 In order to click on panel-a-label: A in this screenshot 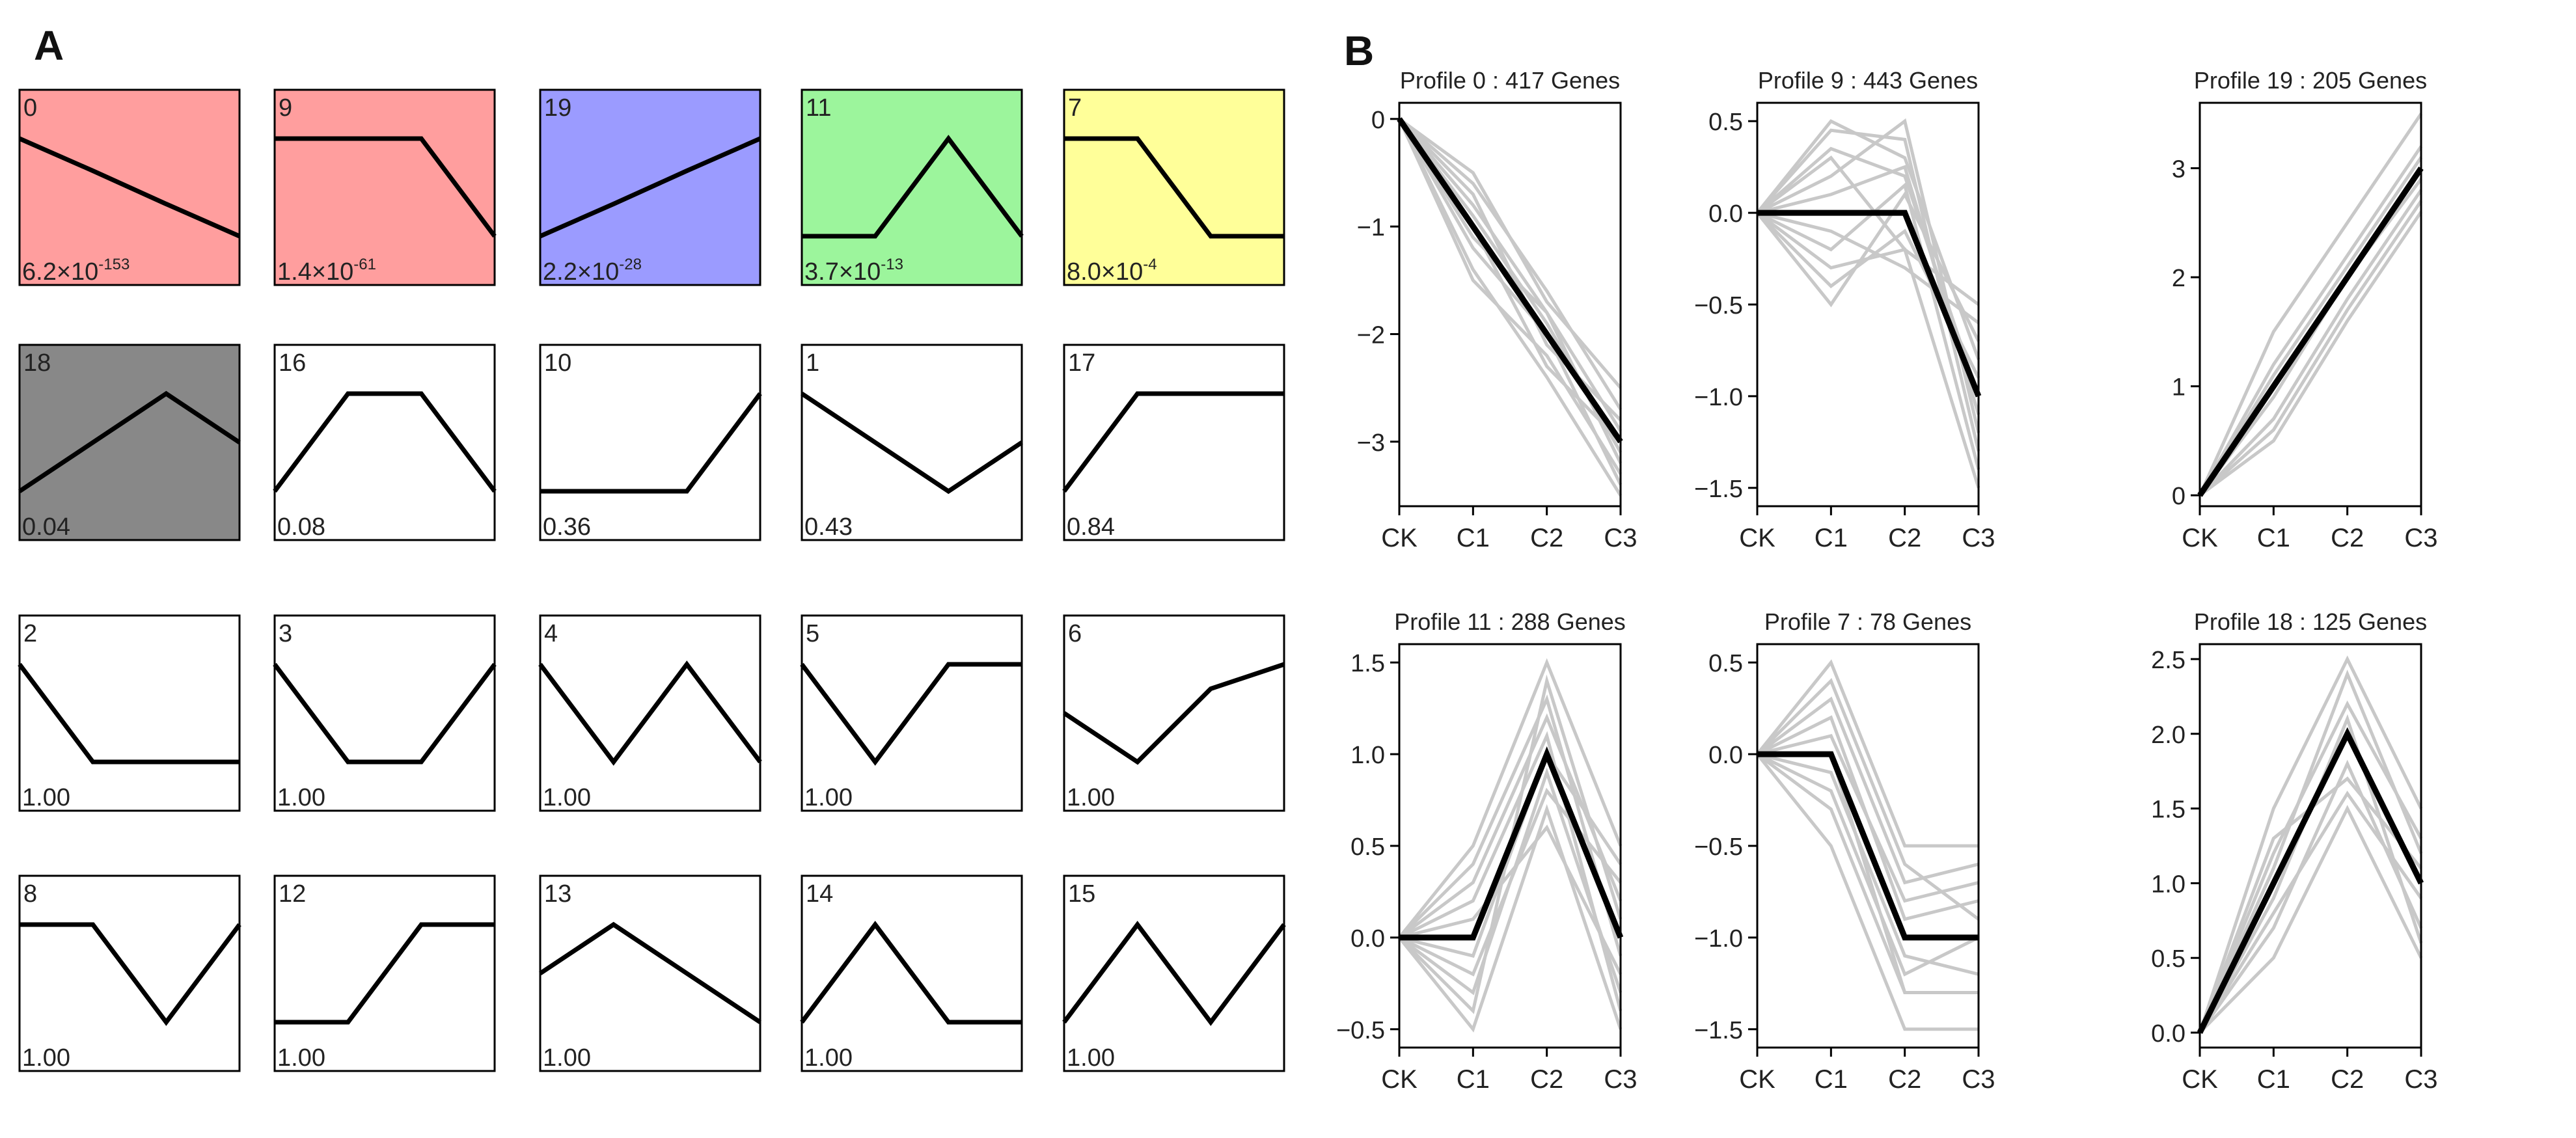, I will do `click(49, 45)`.